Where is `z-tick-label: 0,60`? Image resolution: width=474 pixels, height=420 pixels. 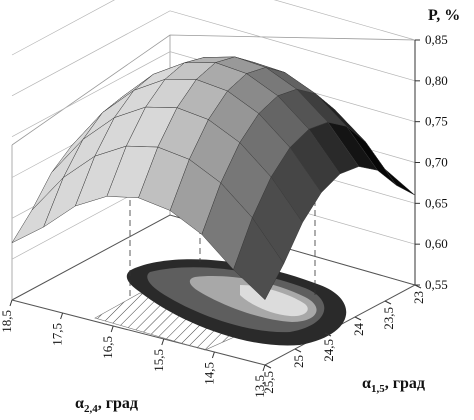 z-tick-label: 0,60 is located at coordinates (436, 243).